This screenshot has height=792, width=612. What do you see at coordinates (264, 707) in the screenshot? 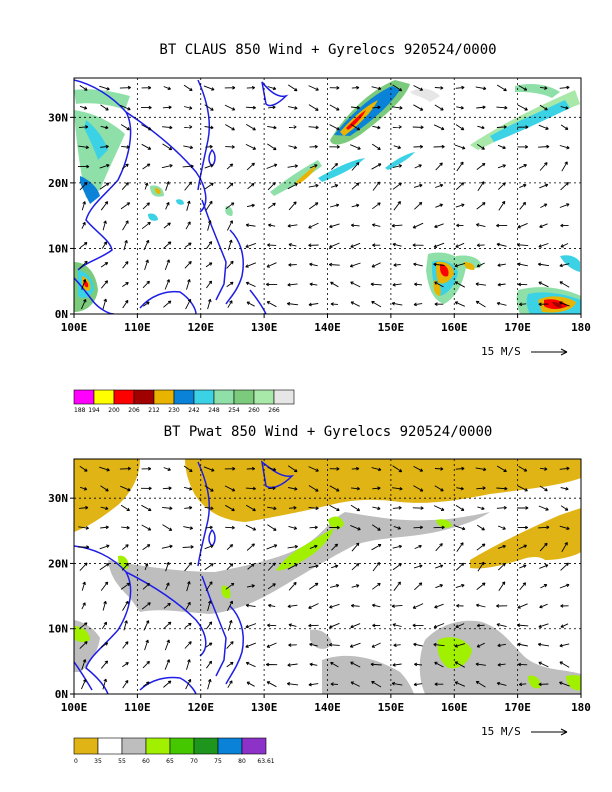
I see `x-tick-label: 130E` at bounding box center [264, 707].